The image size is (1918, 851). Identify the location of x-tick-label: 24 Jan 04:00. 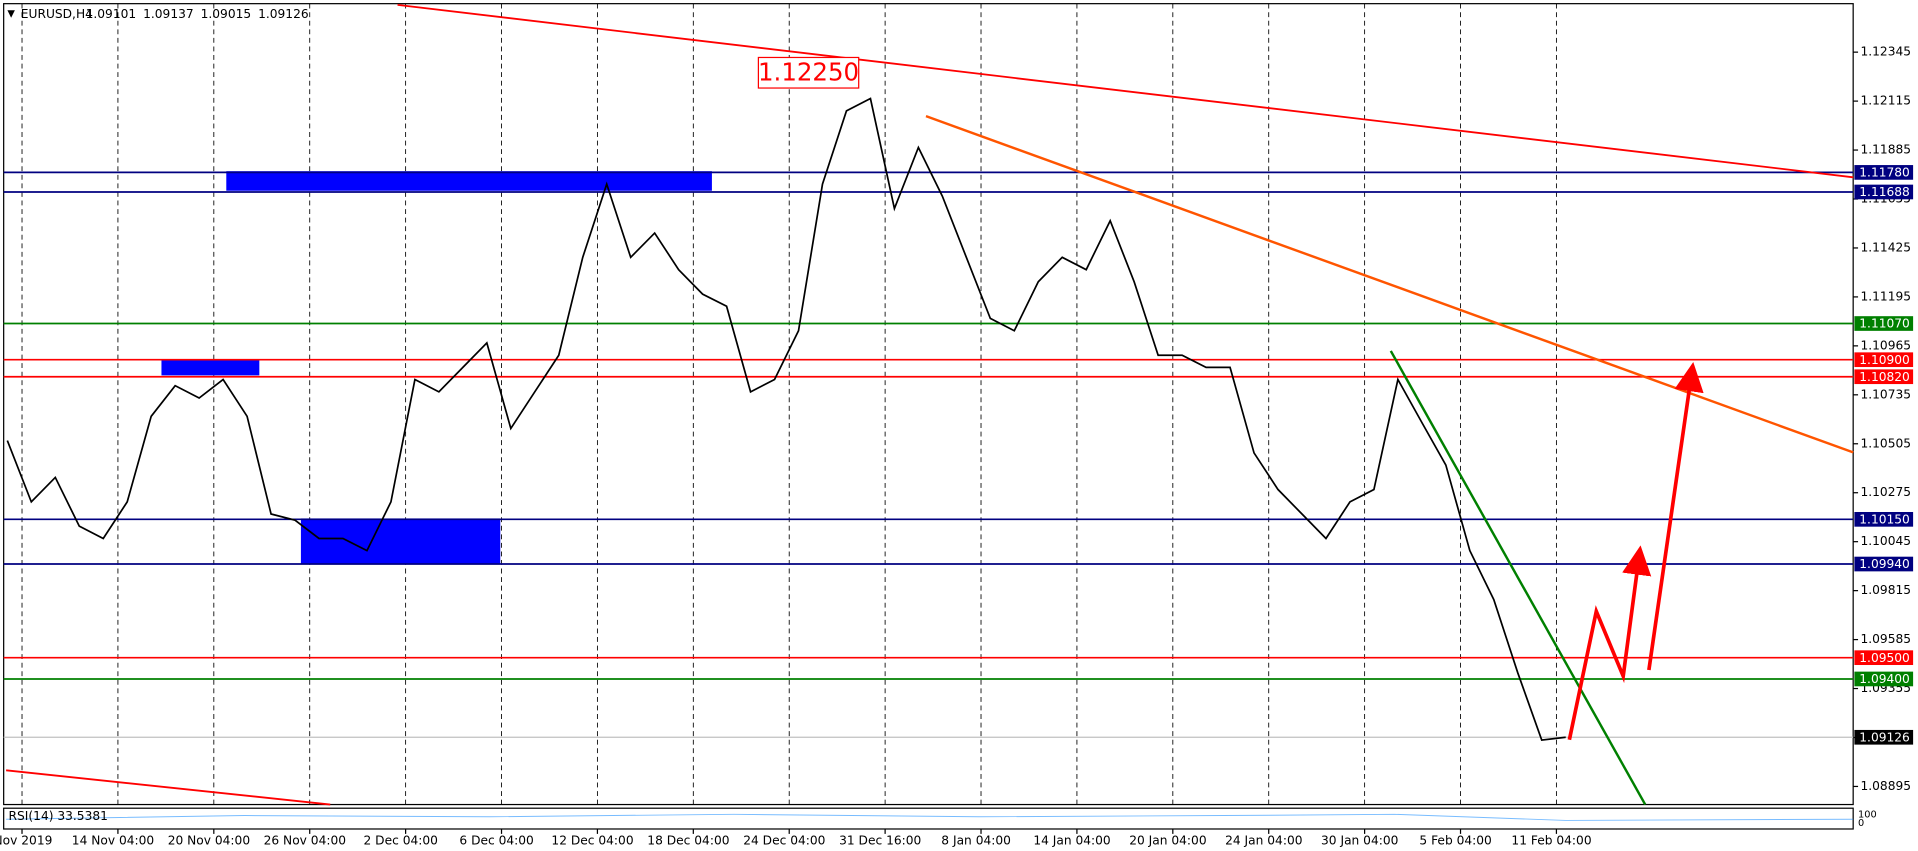
(1263, 841).